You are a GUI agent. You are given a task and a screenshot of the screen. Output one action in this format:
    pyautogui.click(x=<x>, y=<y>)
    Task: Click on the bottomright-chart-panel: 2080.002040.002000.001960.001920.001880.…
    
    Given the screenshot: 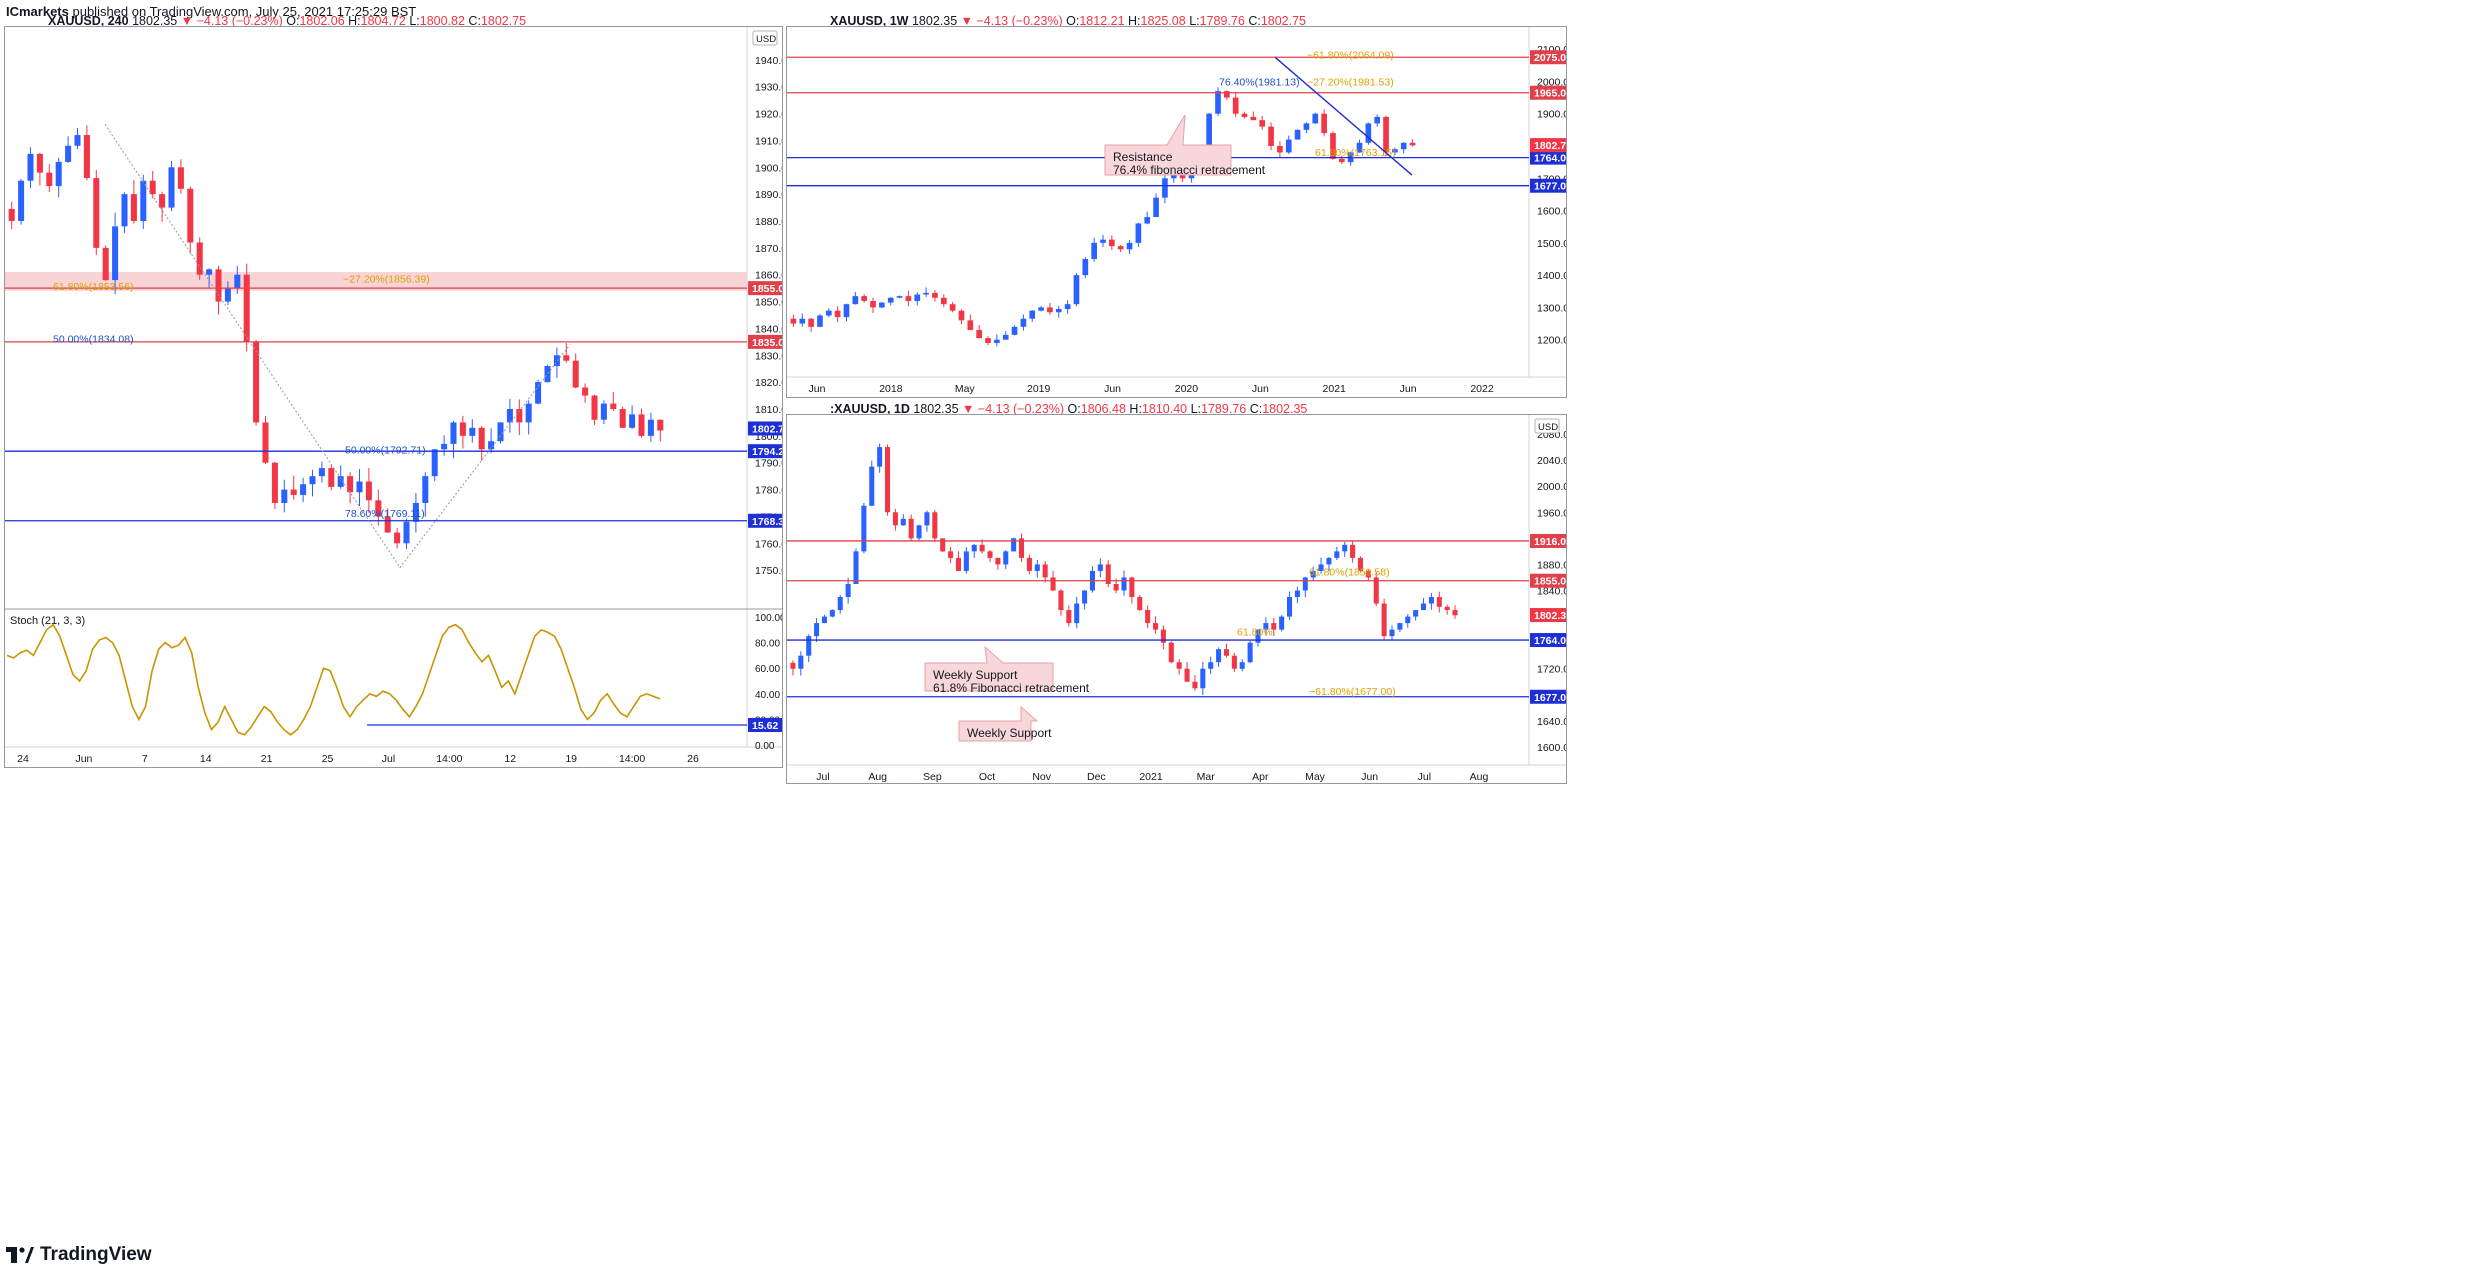 What is the action you would take?
    pyautogui.click(x=1176, y=599)
    